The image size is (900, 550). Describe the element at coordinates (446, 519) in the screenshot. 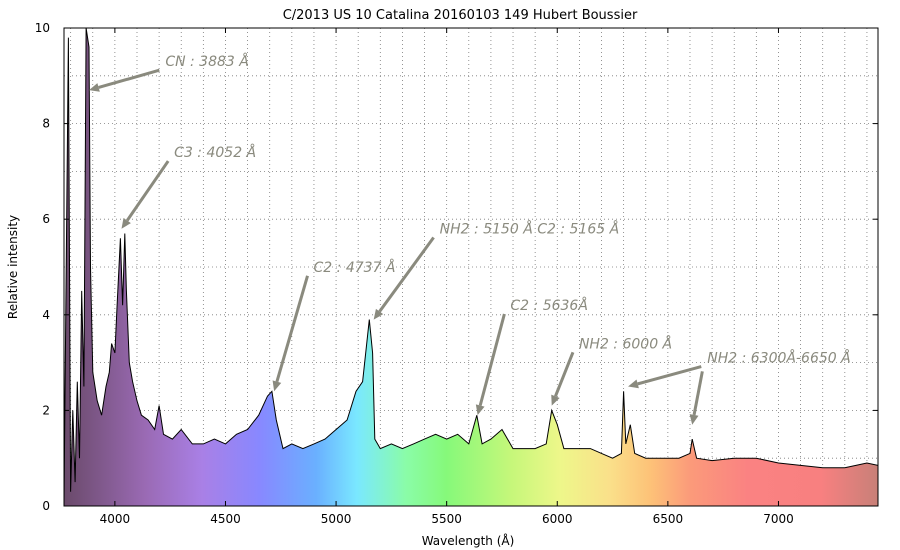

I see `x-tick-label: 5500` at that location.